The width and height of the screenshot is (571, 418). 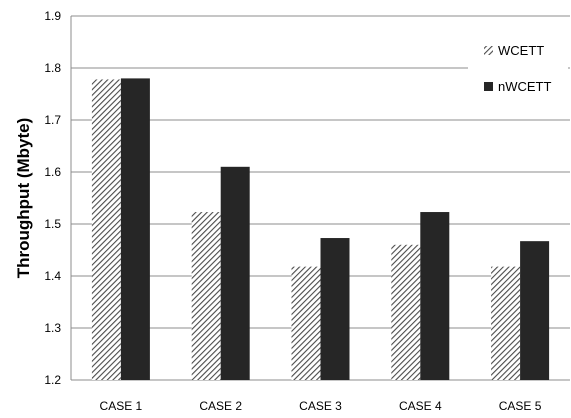 I want to click on legend-swatch-wcett, so click(x=488, y=50).